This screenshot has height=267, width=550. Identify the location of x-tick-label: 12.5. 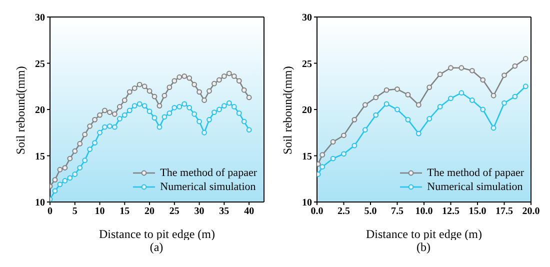
(451, 212).